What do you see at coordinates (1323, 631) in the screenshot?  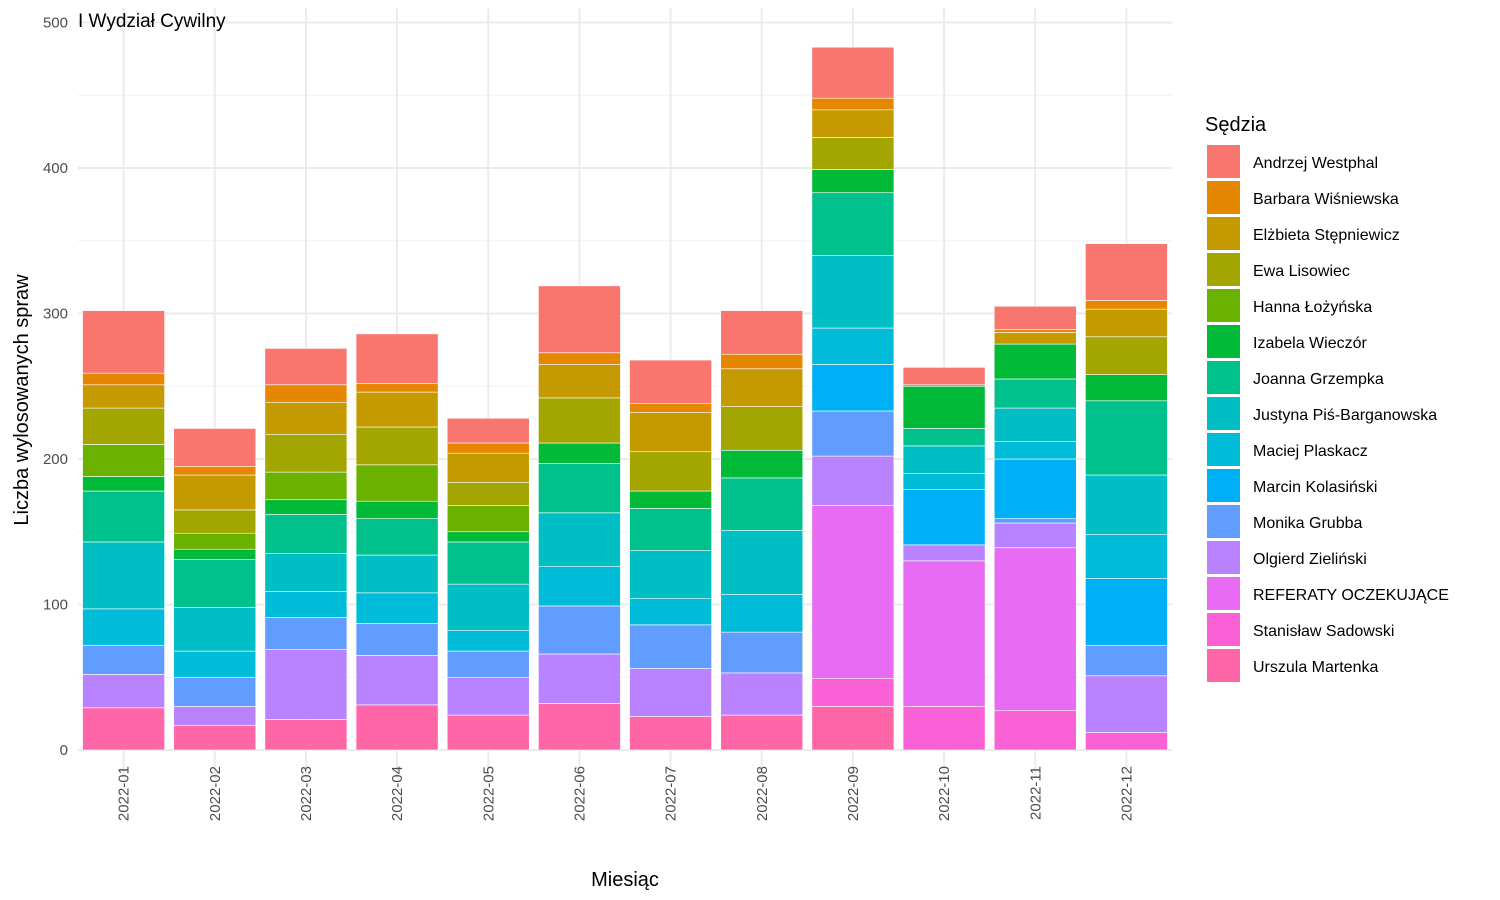 I see `legend-label: Stanisław Sadowski` at bounding box center [1323, 631].